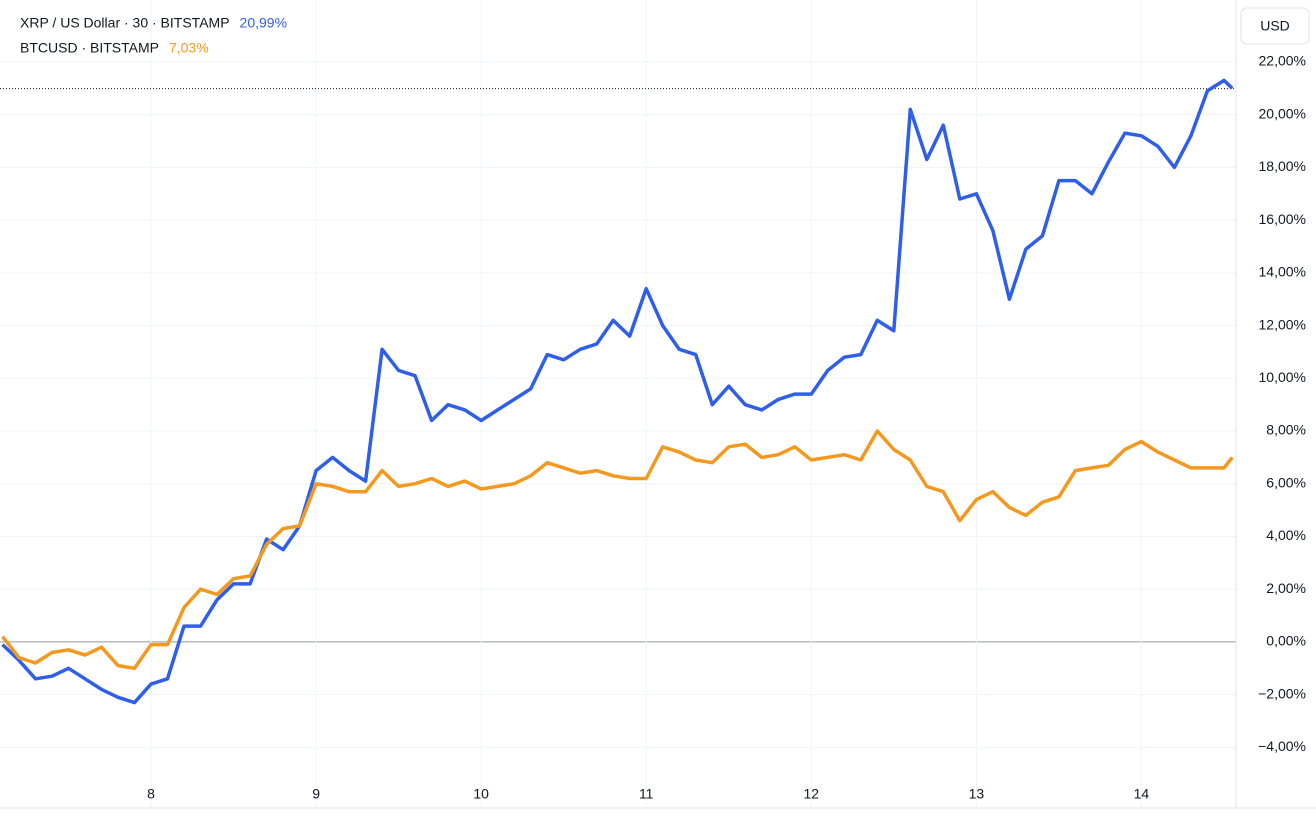  Describe the element at coordinates (1286, 641) in the screenshot. I see `y-tick-label: 0,00%` at that location.